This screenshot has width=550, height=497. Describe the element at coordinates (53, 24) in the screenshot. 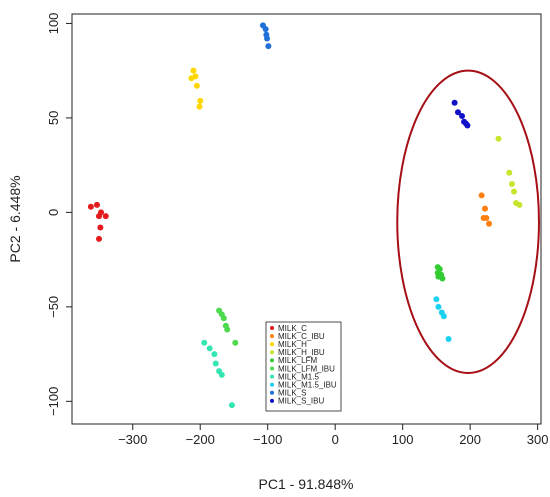

I see `y-tick-label: 100` at that location.